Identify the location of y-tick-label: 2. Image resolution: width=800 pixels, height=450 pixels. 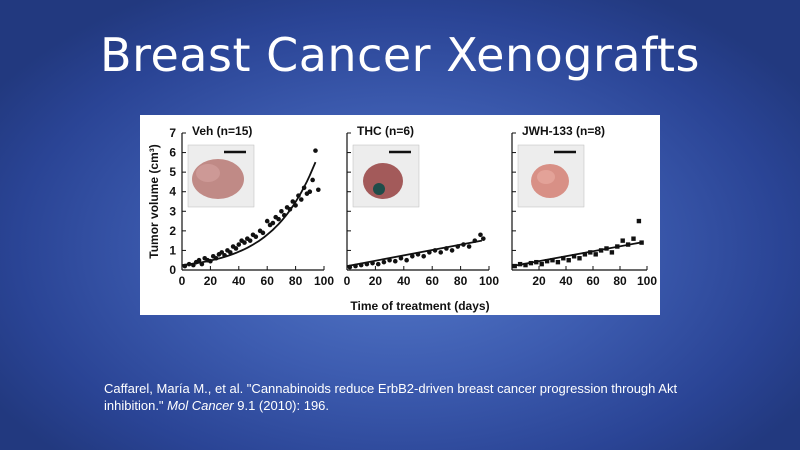
(172, 231).